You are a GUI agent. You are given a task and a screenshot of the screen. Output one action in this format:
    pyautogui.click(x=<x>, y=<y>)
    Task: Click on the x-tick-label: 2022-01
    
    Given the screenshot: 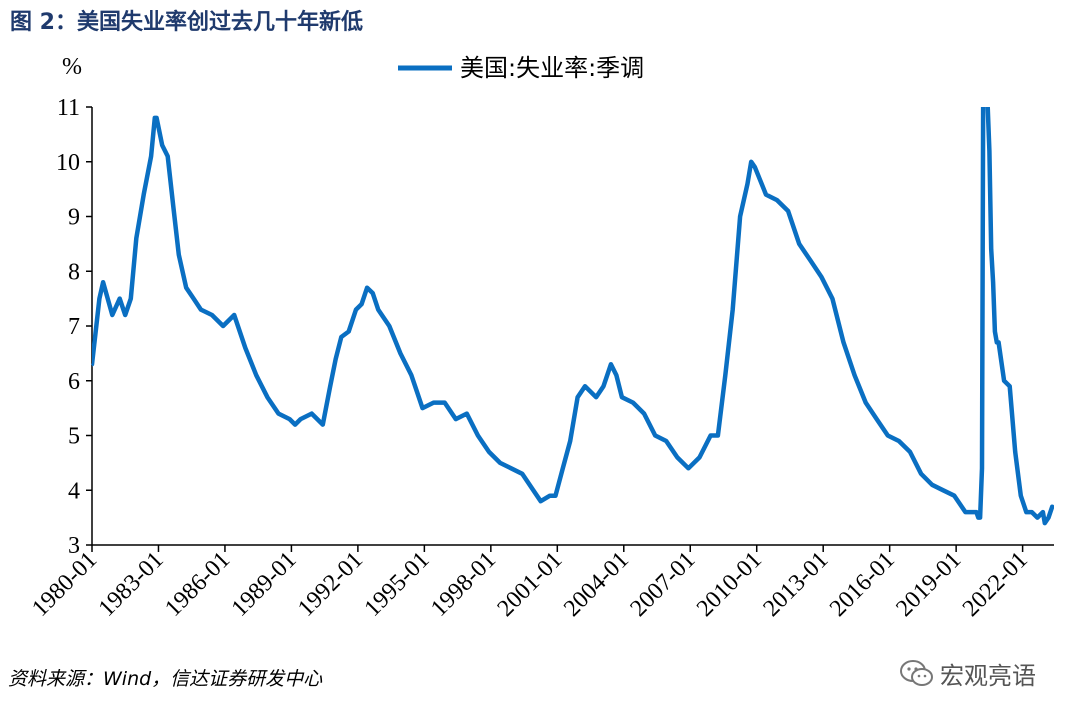 What is the action you would take?
    pyautogui.click(x=995, y=584)
    